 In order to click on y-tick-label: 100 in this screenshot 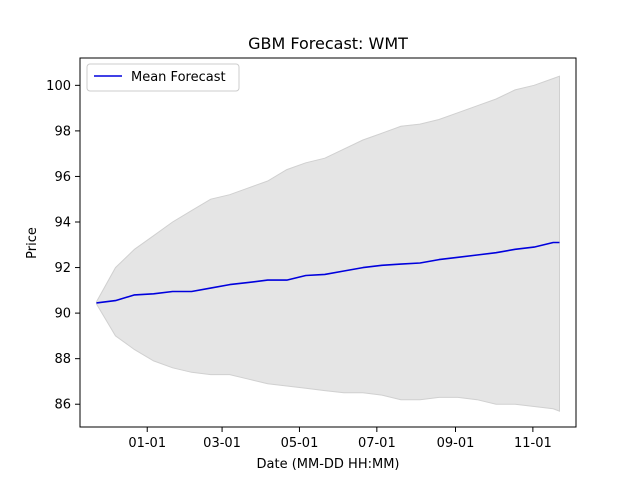, I will do `click(58, 86)`.